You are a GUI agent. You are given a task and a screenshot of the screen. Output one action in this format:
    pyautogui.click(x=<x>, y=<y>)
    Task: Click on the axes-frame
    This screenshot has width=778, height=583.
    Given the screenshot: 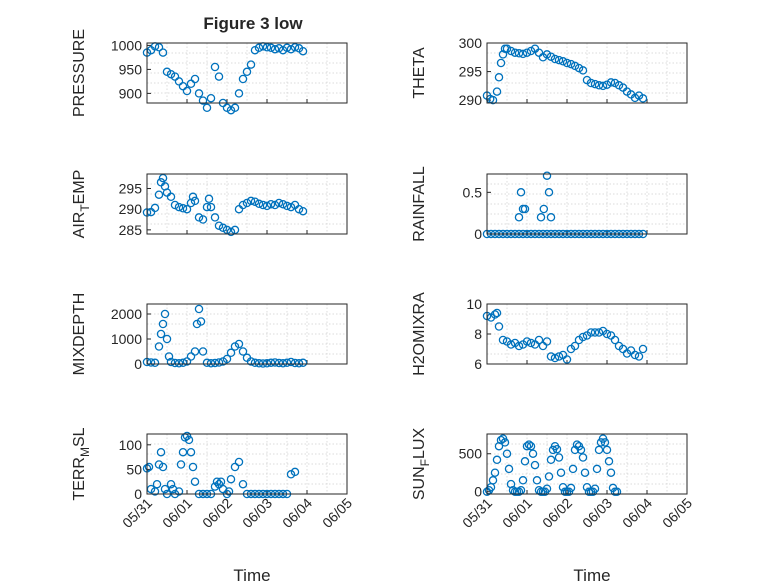 What is the action you would take?
    pyautogui.click(x=587, y=204)
    